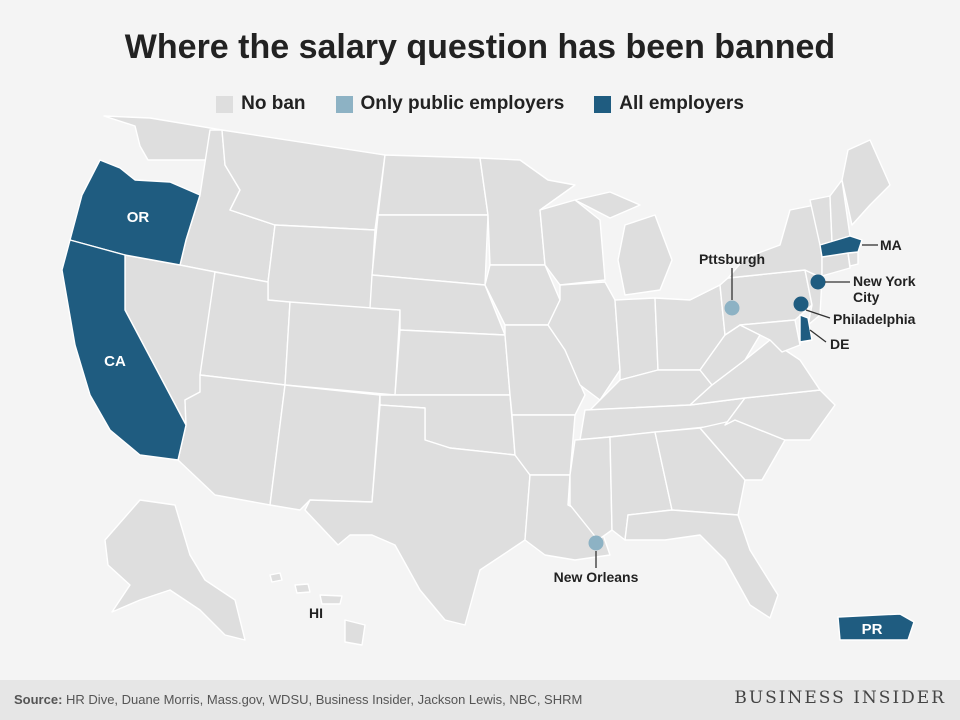 Image resolution: width=960 pixels, height=720 pixels. Describe the element at coordinates (430, 250) in the screenshot. I see `state-south-dakota` at that location.